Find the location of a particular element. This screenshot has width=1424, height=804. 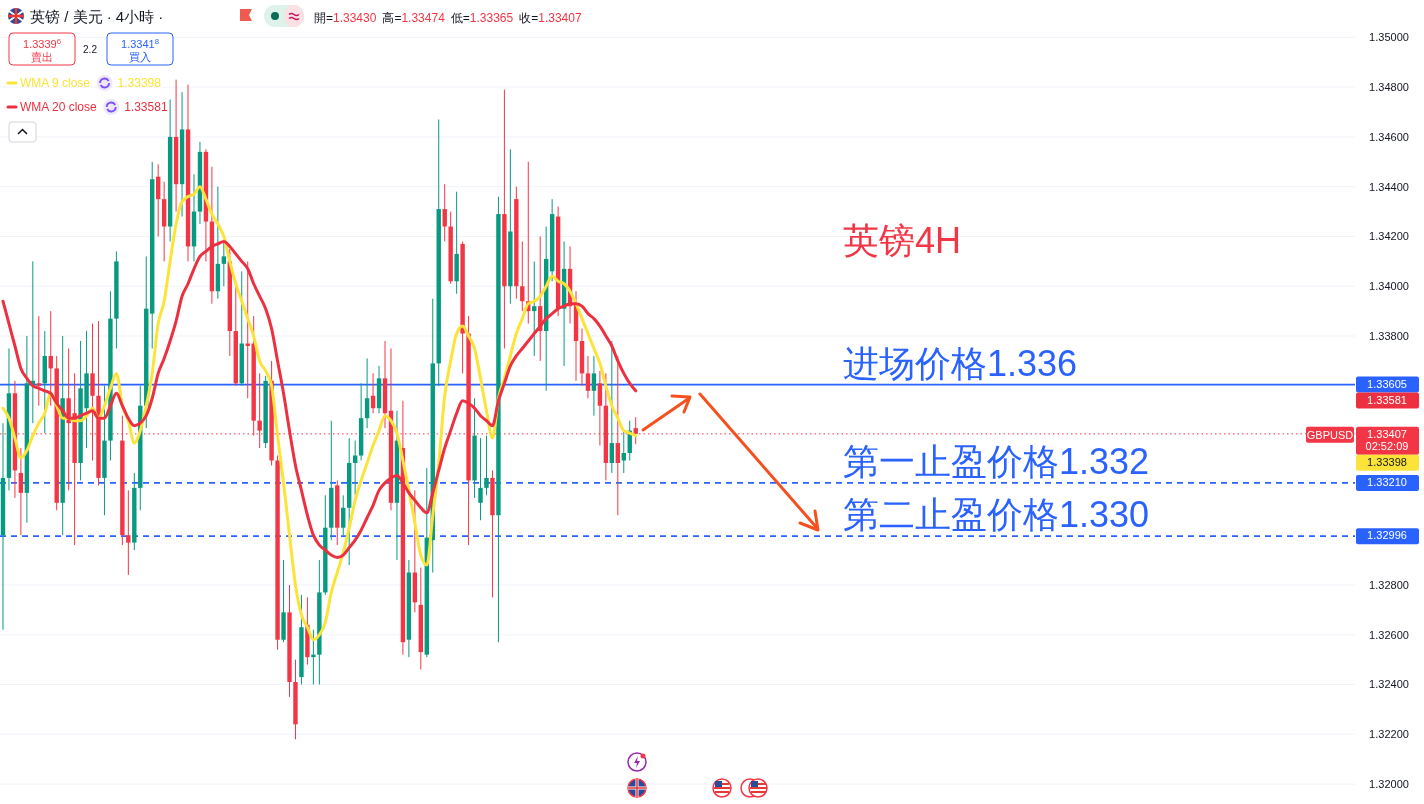

annotation: 1.3341$^{8}$ is located at coordinates (140, 43).